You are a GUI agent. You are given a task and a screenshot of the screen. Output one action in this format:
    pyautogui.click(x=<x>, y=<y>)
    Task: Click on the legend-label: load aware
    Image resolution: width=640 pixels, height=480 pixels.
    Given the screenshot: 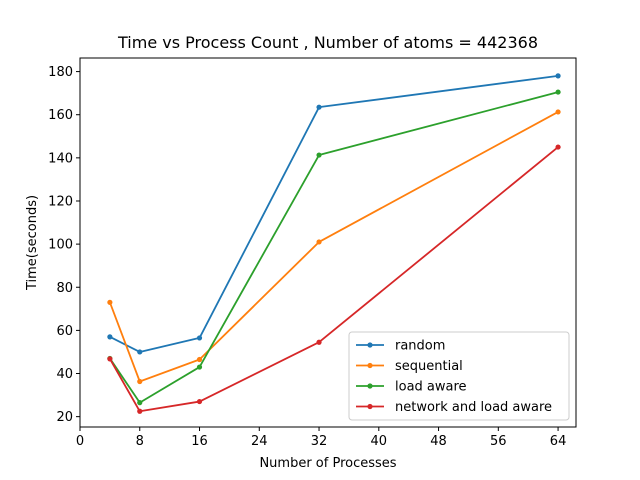 What is the action you would take?
    pyautogui.click(x=431, y=387)
    